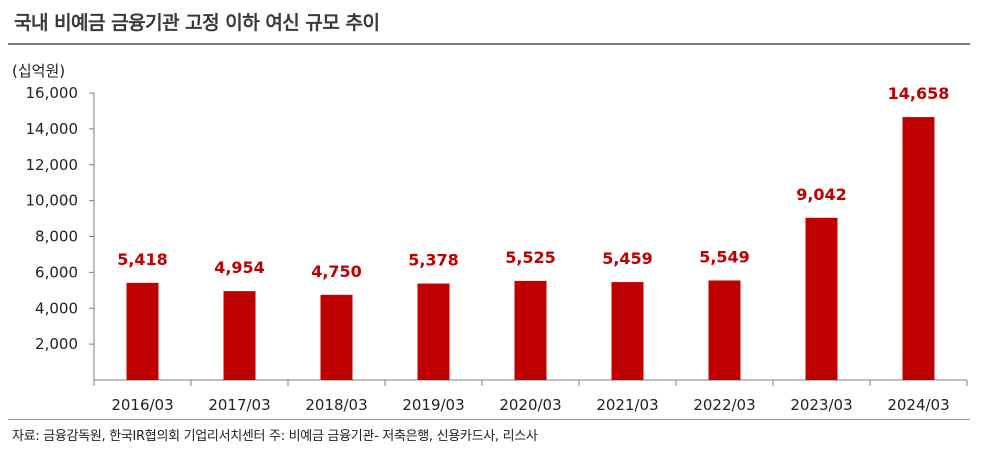 The width and height of the screenshot is (981, 463). Describe the element at coordinates (724, 256) in the screenshot. I see `data-label: 5,549` at that location.